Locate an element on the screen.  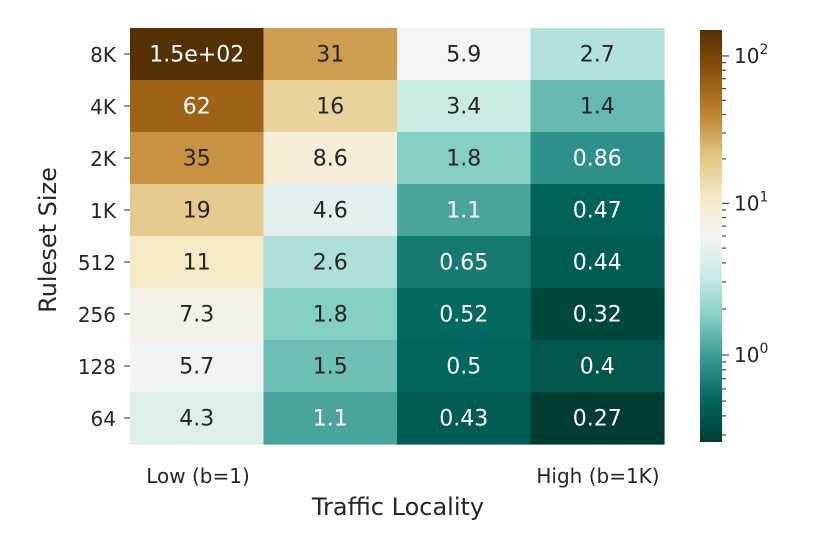
heatmap-cell-label: 0.43 is located at coordinates (463, 419).